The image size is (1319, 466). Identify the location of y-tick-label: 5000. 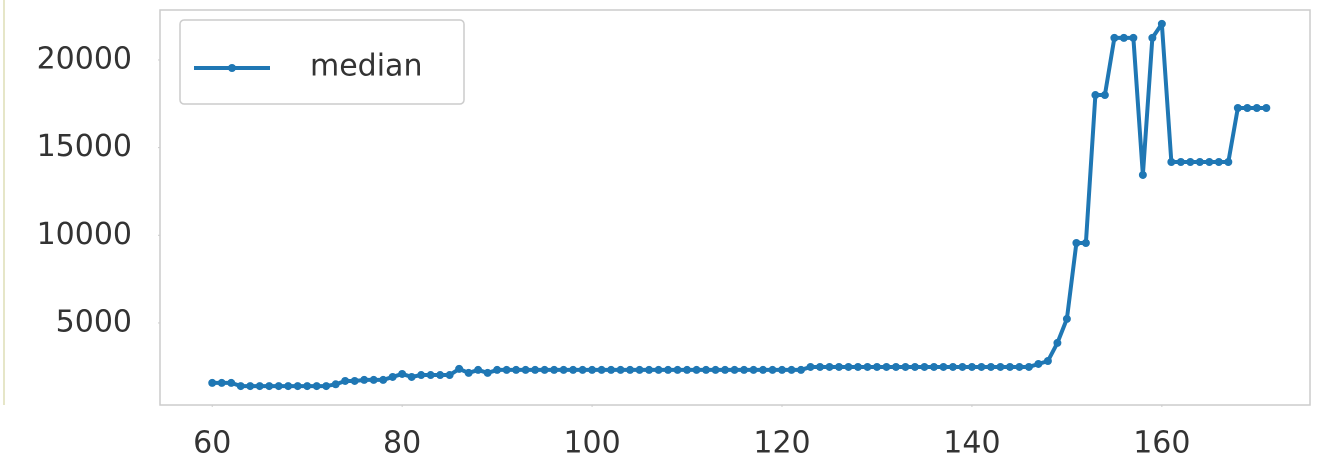
(94, 321).